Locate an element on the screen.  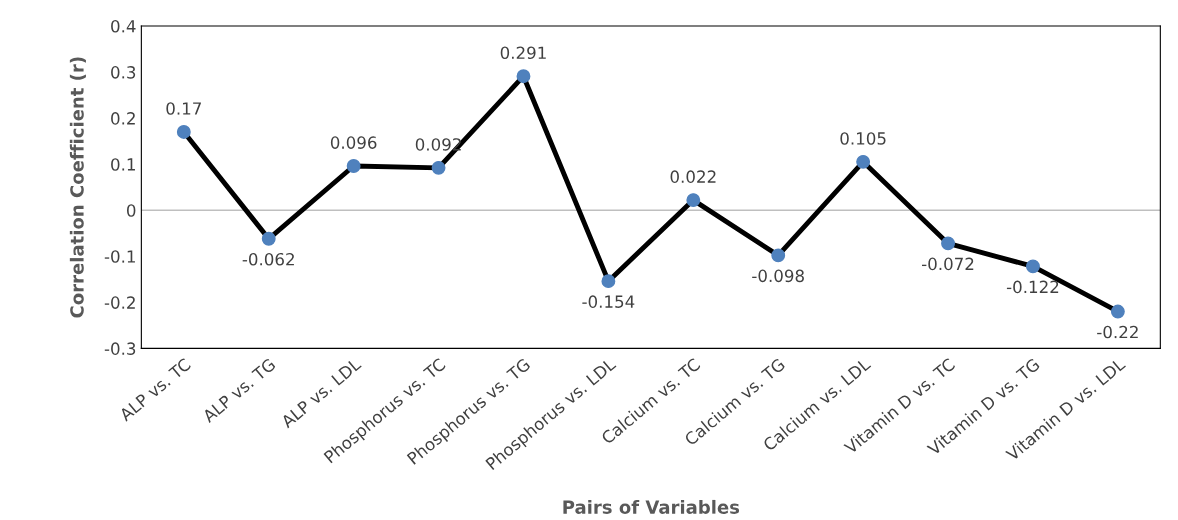
y-tick-label: 0.3 is located at coordinates (123, 72).